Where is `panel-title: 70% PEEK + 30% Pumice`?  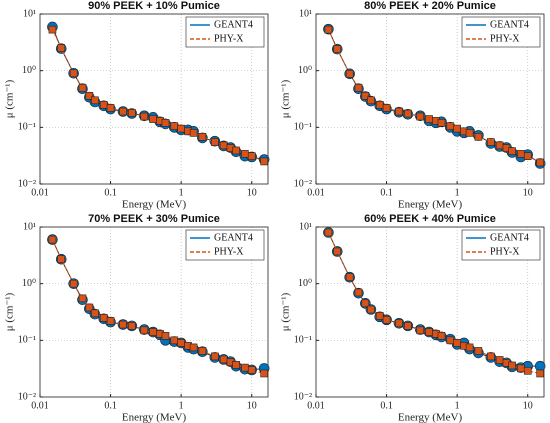 panel-title: 70% PEEK + 30% Pumice is located at coordinates (154, 219).